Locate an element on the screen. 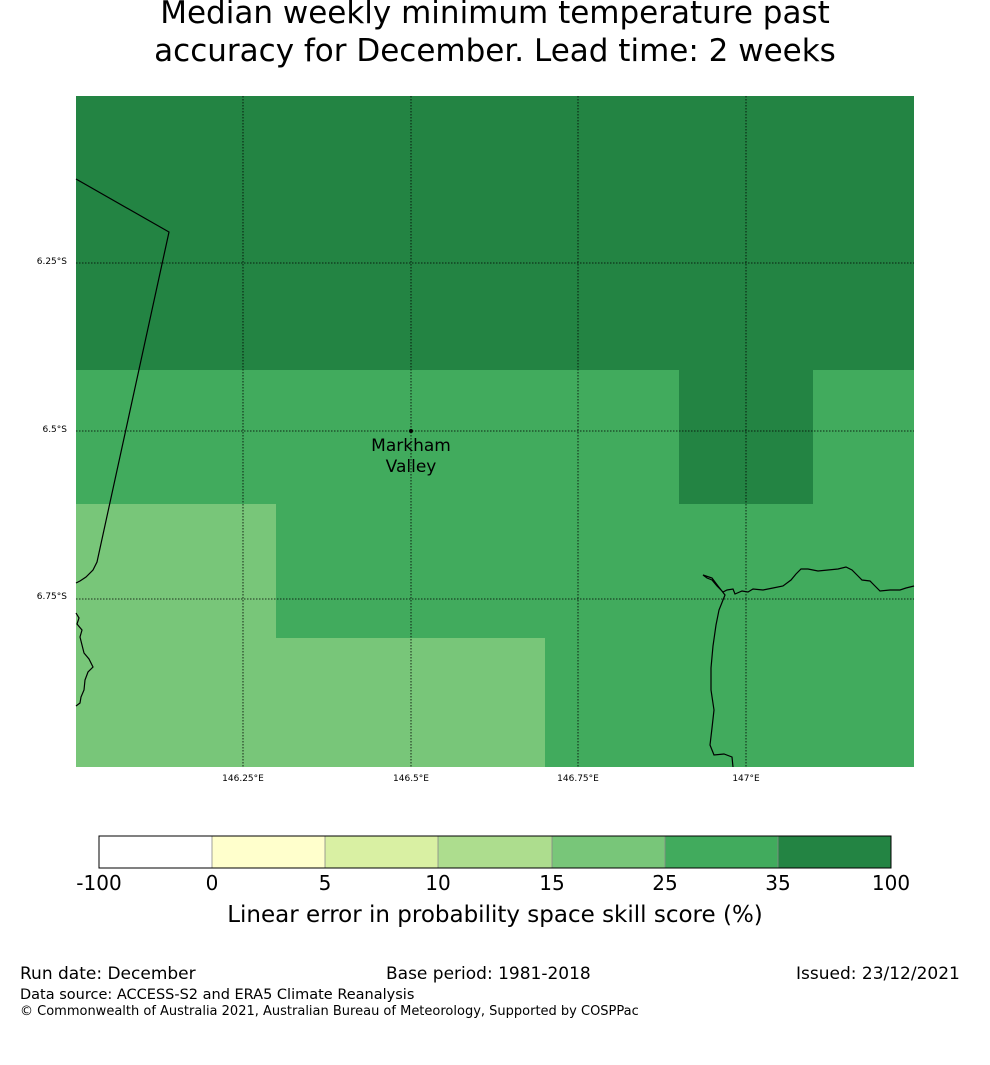  lon-label-147: 147°E is located at coordinates (746, 779).